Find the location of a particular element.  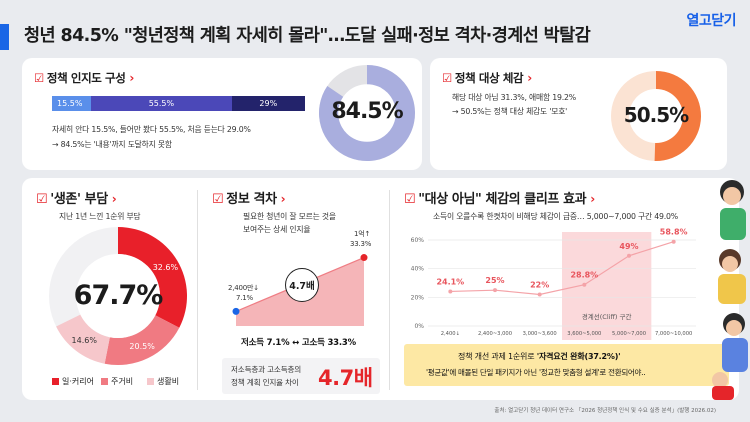

awareness-stacked-bar: 15.5% 55.5% 29% is located at coordinates (178, 103).